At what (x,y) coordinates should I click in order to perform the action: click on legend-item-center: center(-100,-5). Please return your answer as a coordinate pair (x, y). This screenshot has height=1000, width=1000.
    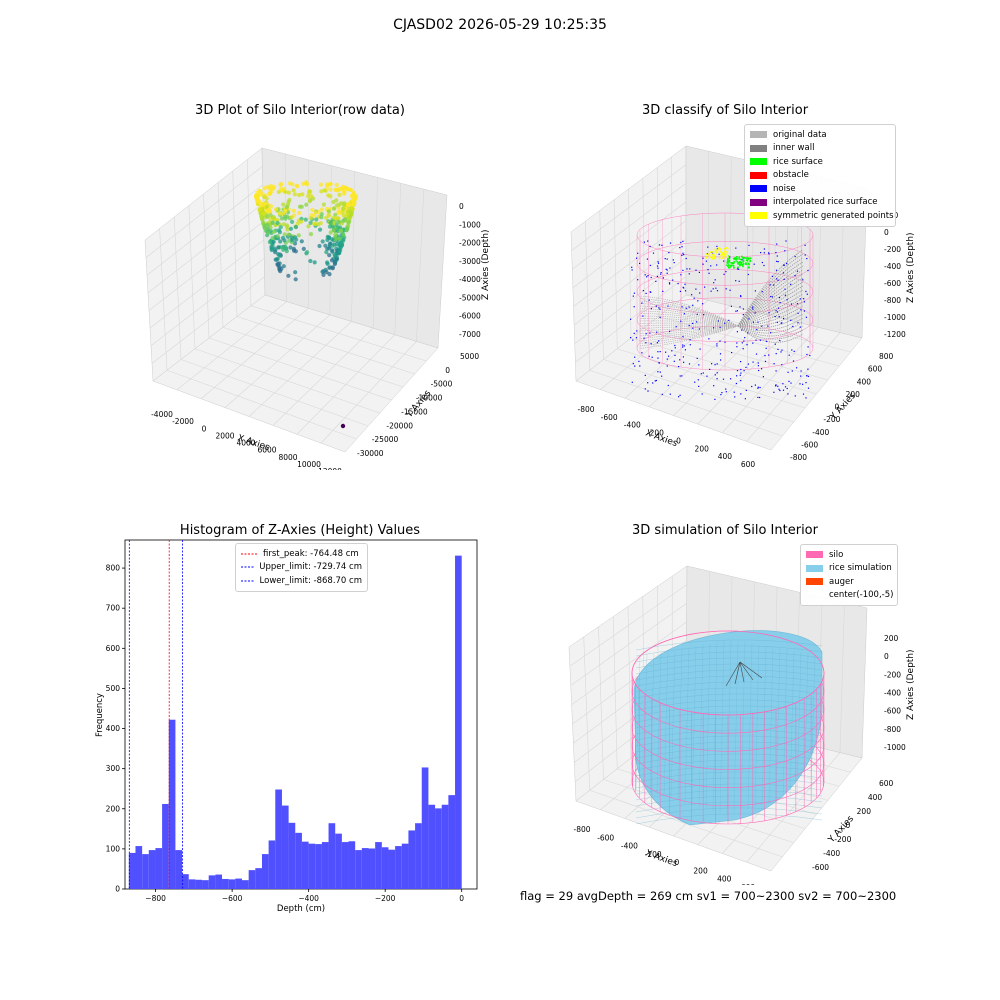
    Looking at the image, I should click on (849, 596).